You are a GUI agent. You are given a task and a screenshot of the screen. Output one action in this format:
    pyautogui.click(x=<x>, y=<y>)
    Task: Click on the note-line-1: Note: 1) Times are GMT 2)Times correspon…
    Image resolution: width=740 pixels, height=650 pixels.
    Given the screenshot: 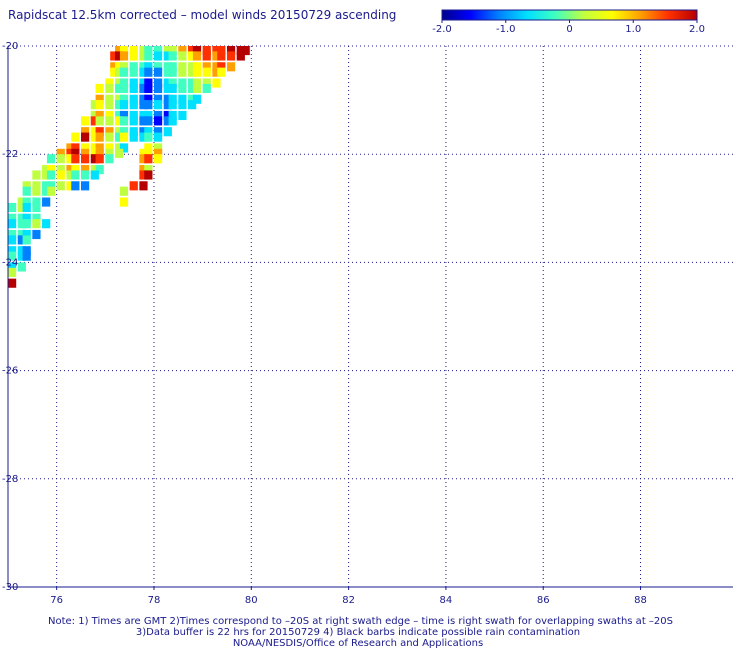 What is the action you would take?
    pyautogui.click(x=360, y=621)
    